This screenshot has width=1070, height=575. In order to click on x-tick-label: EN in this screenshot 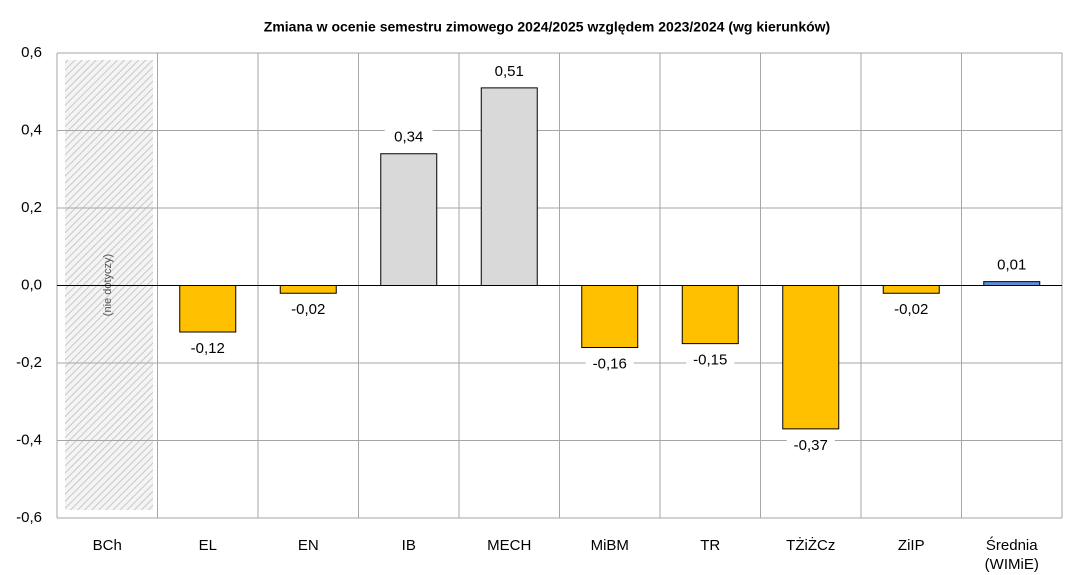, I will do `click(308, 545)`.